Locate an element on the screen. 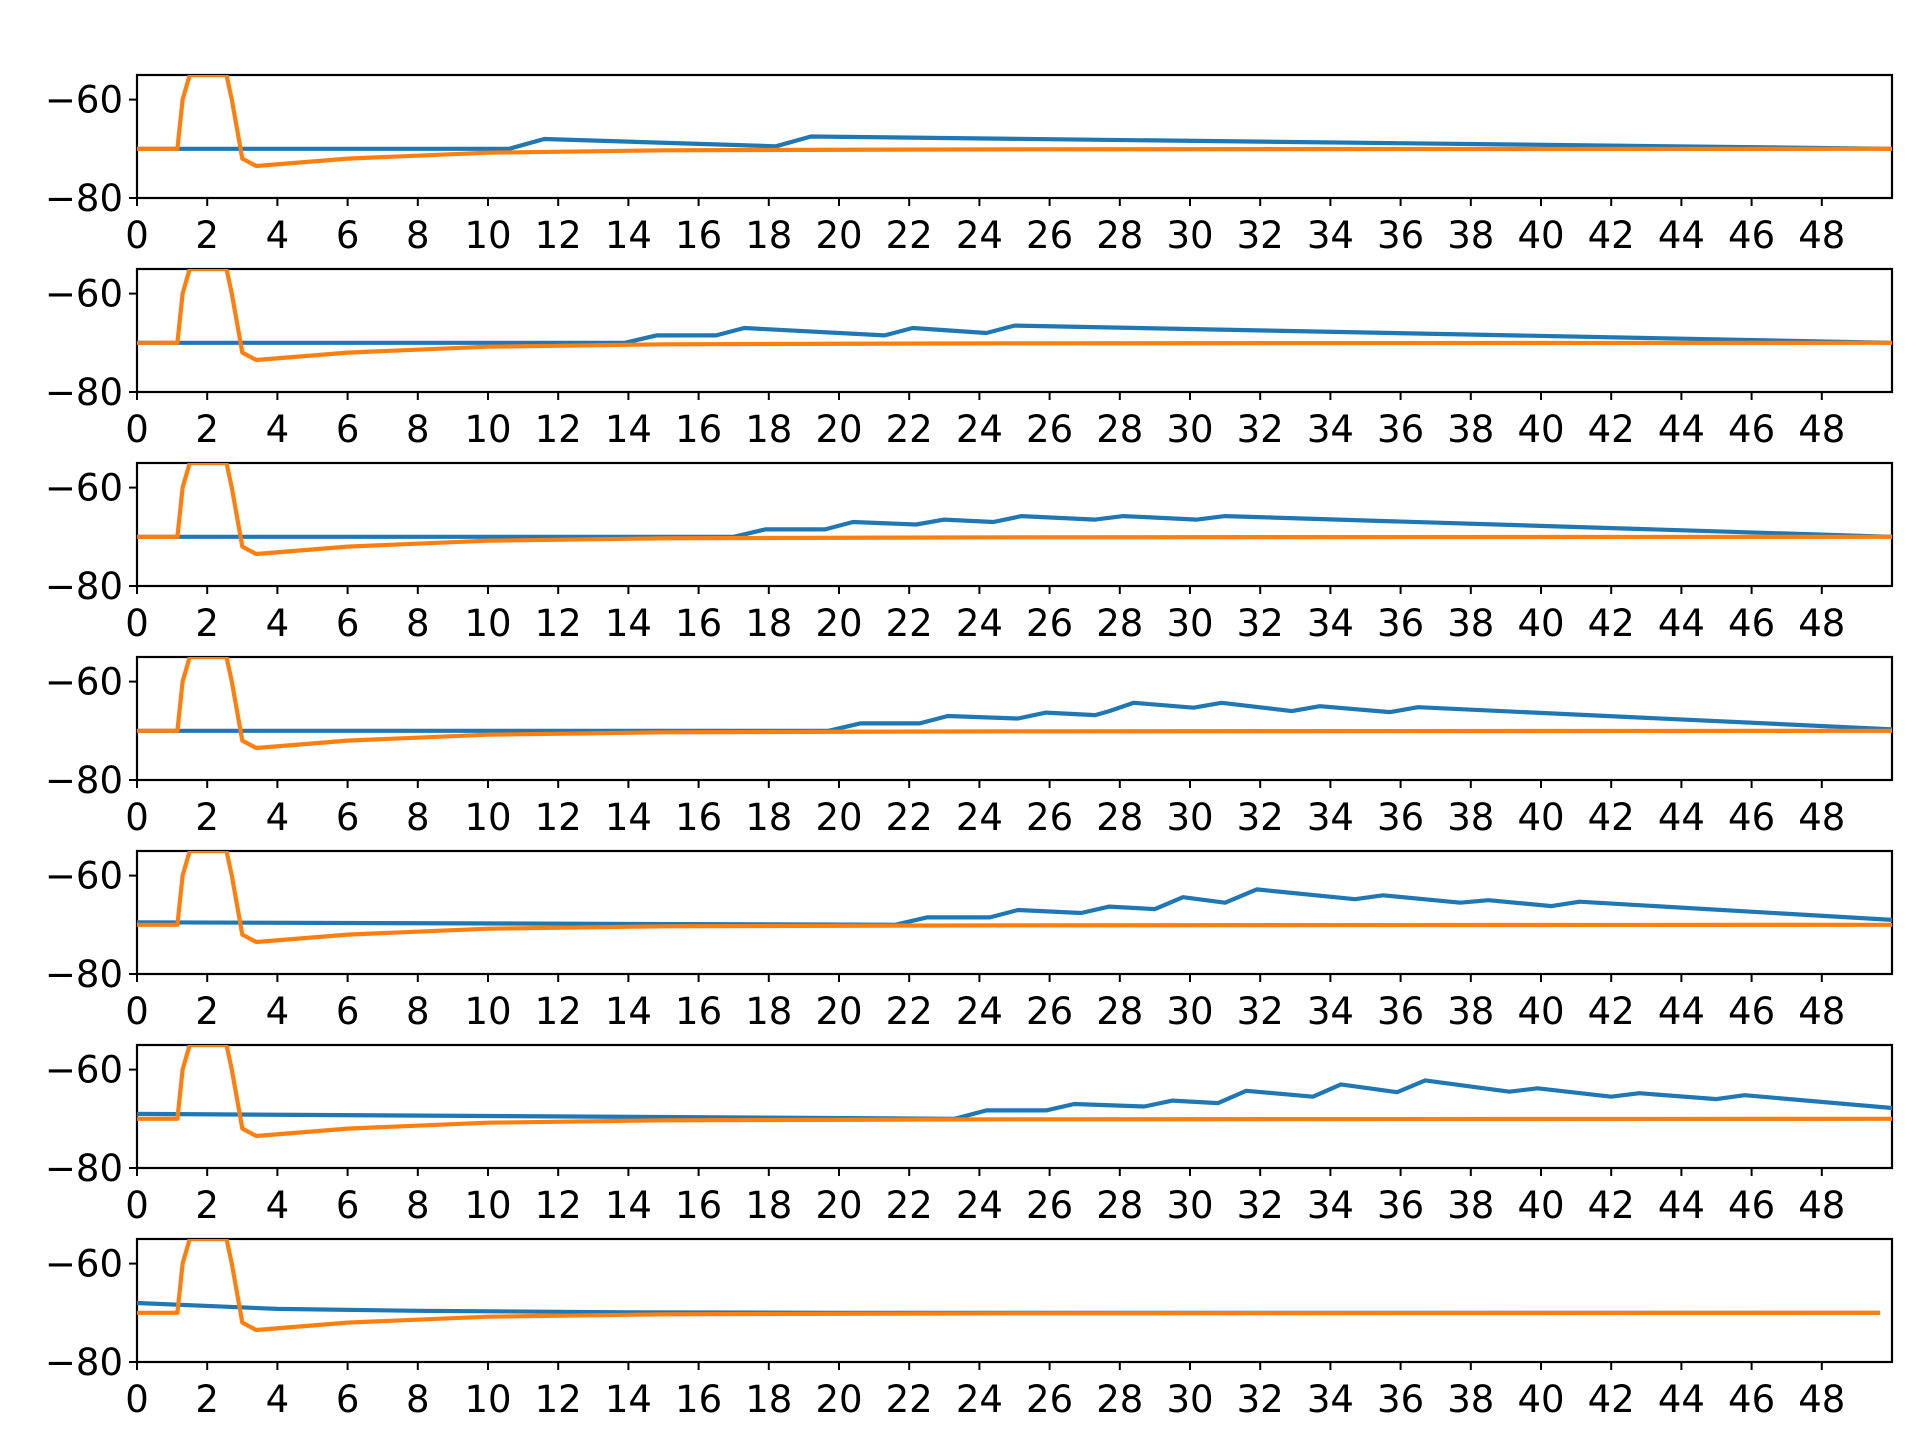 Image resolution: width=1920 pixels, height=1440 pixels. x-tick-label: 4 is located at coordinates (278, 817).